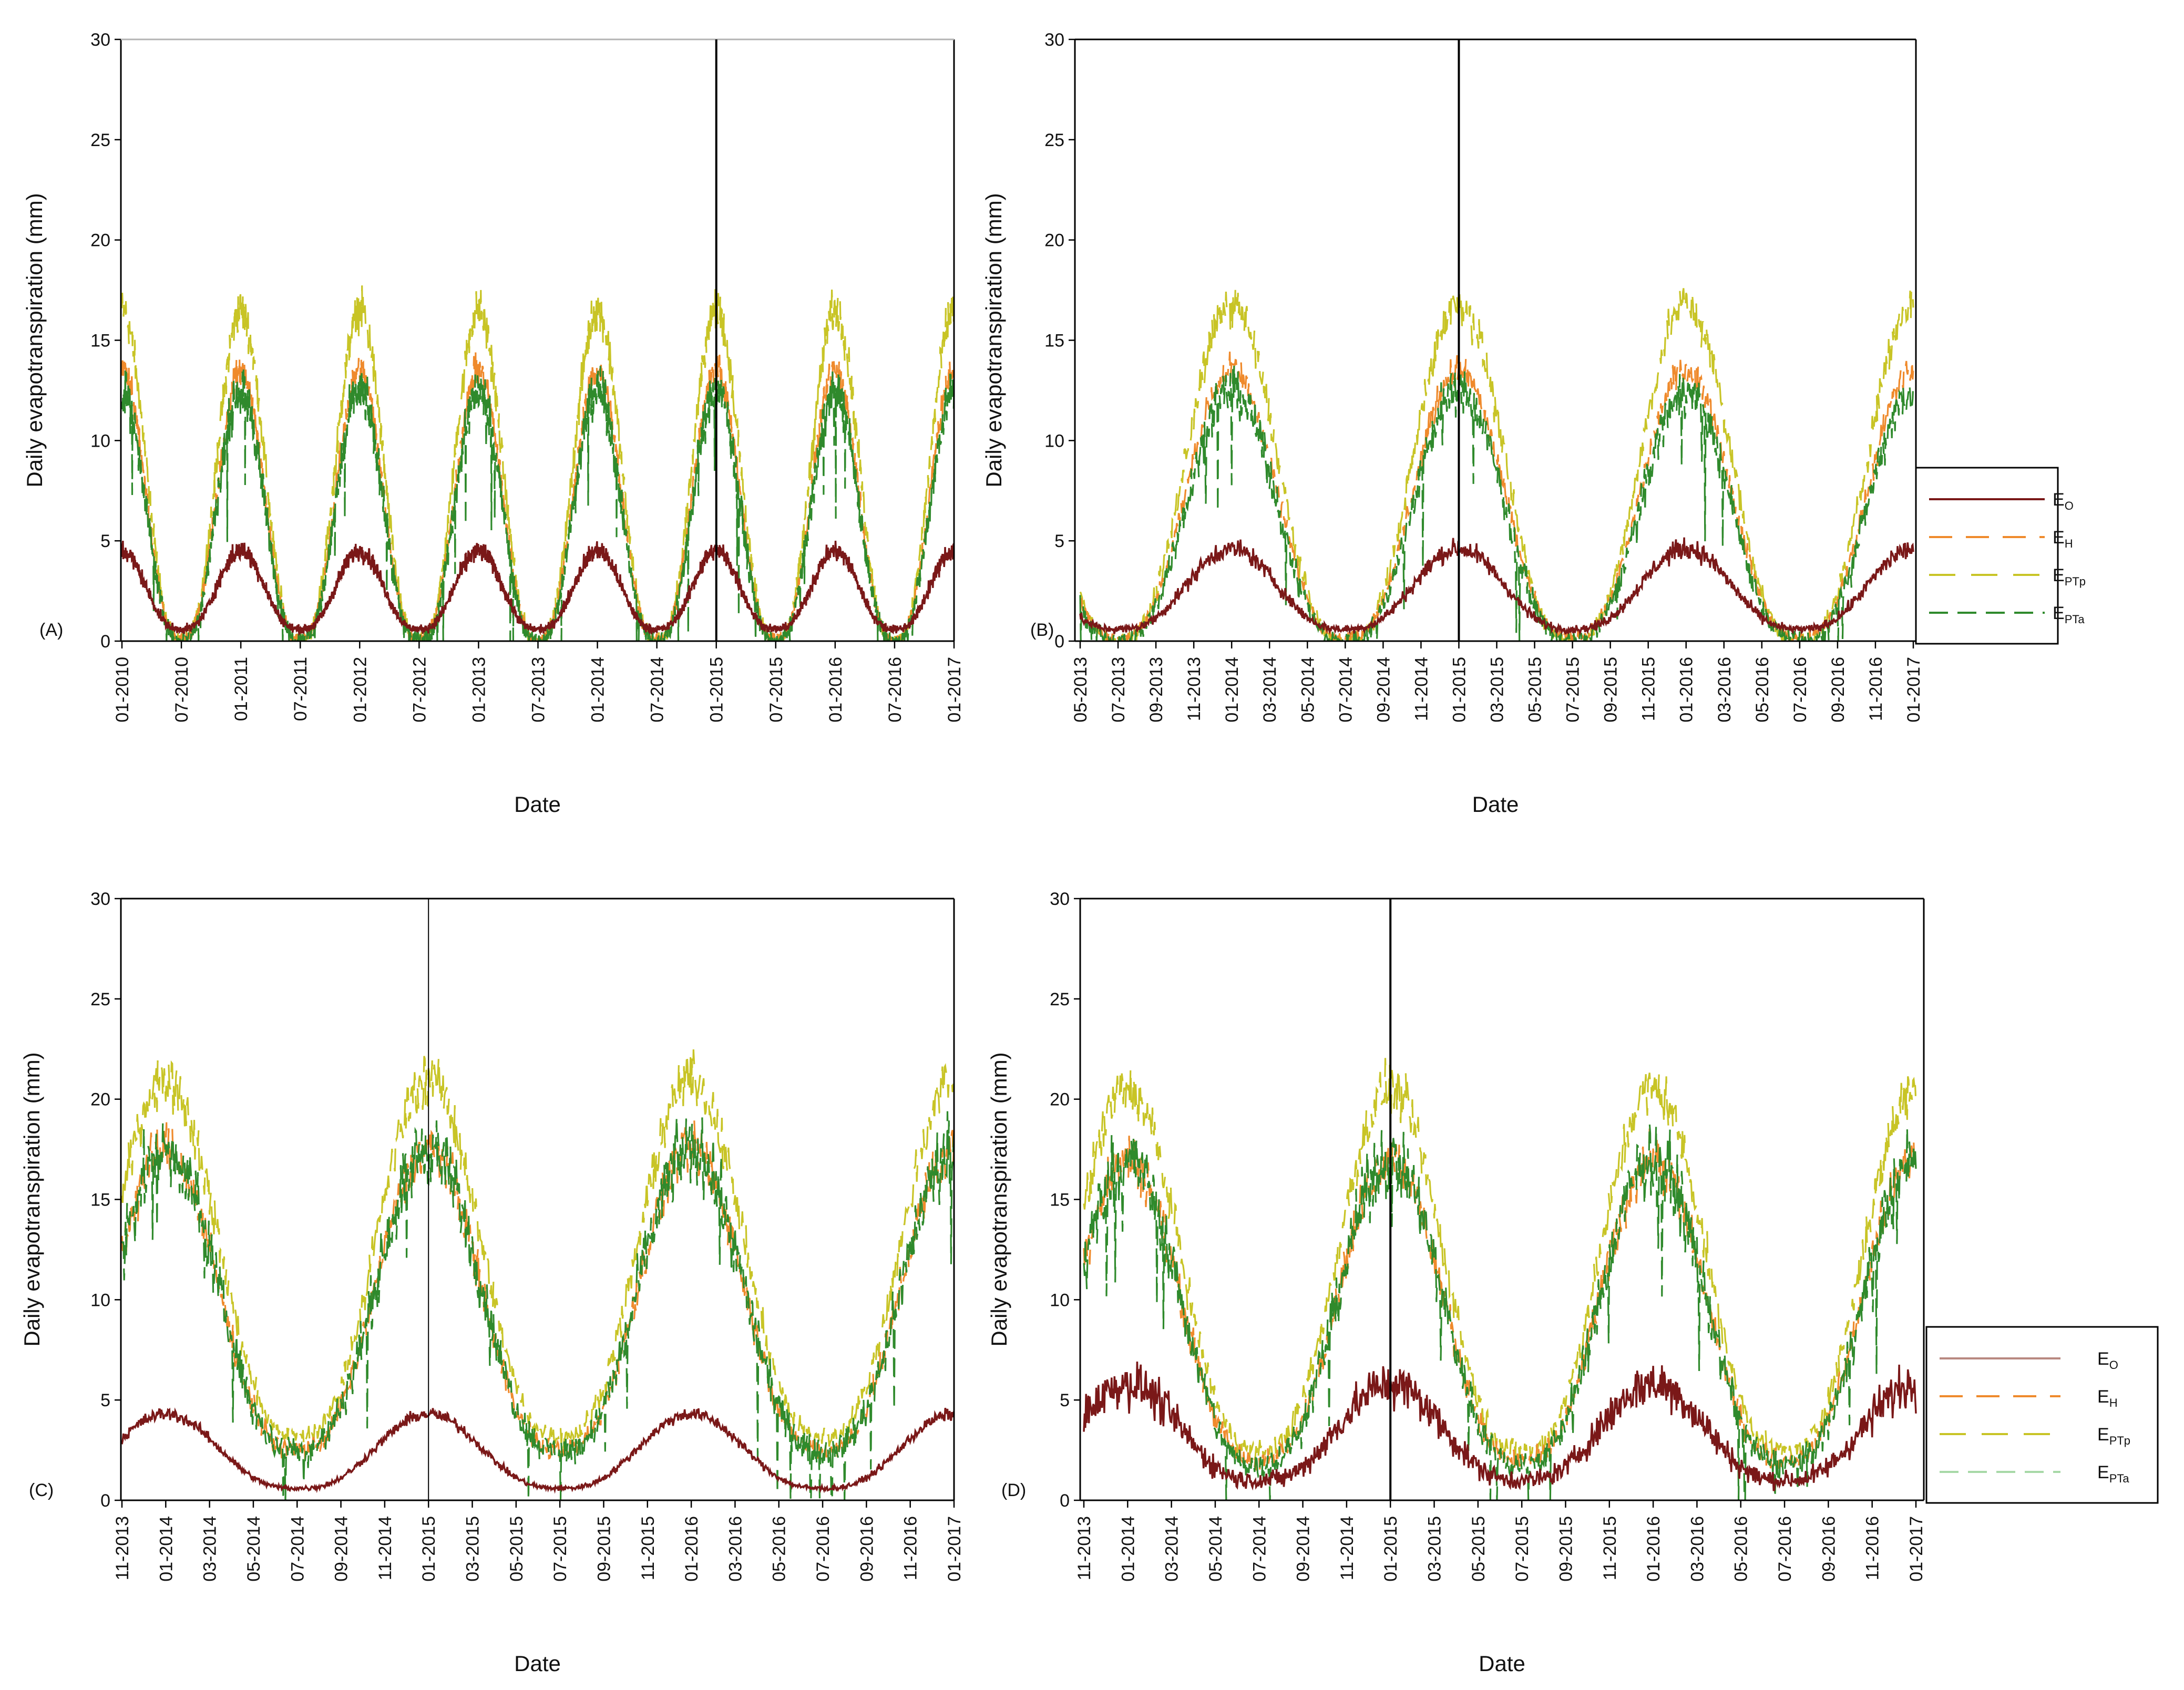 This screenshot has height=1690, width=2184. What do you see at coordinates (1156, 690) in the screenshot?
I see `x-tick-label: 09-2013` at bounding box center [1156, 690].